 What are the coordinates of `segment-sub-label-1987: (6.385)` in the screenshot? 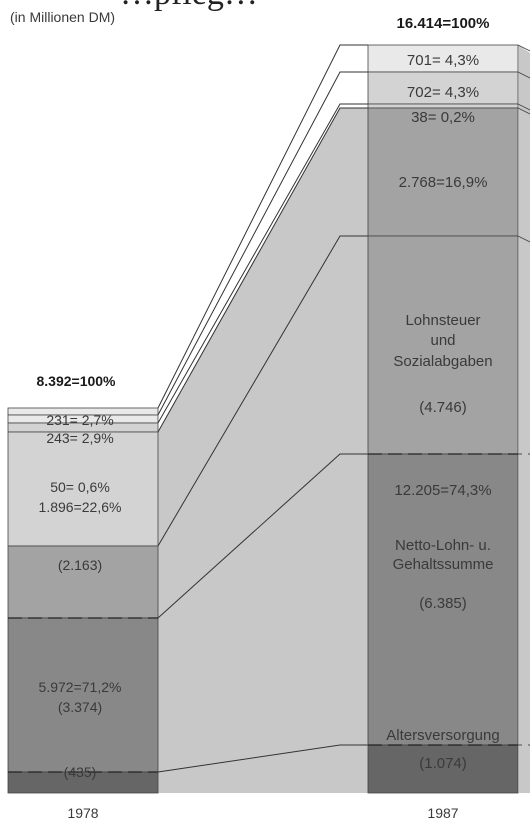 It's located at (443, 603).